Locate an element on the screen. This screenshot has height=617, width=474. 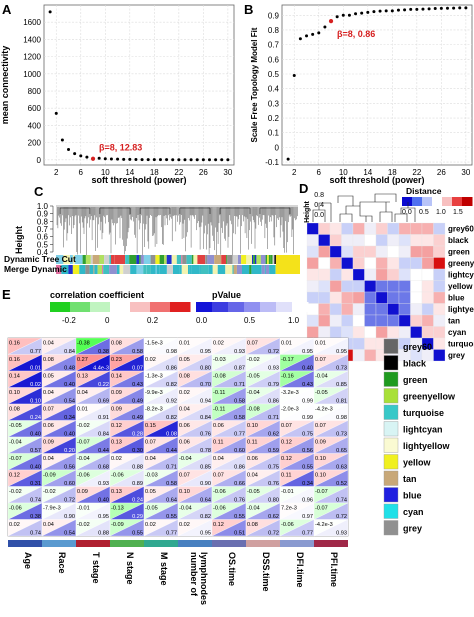
panel-c-module-color-bars is located at coordinates (178, 264).